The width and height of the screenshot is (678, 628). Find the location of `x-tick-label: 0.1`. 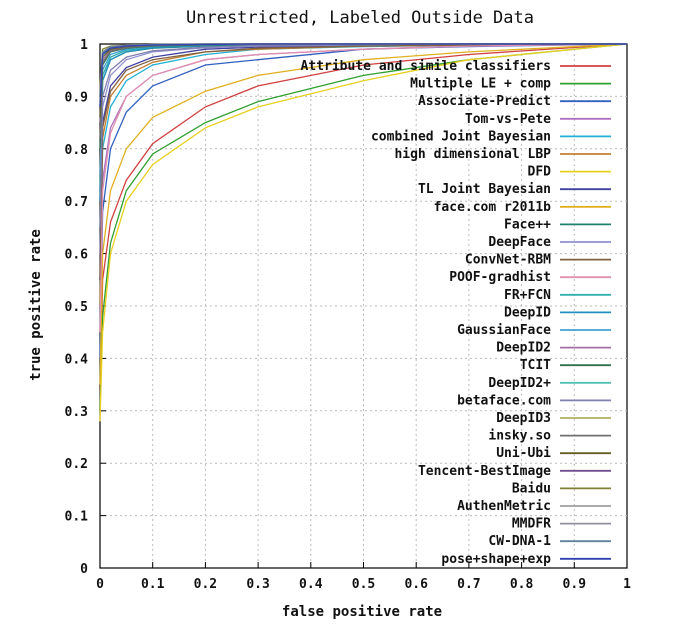

x-tick-label: 0.1 is located at coordinates (153, 584).